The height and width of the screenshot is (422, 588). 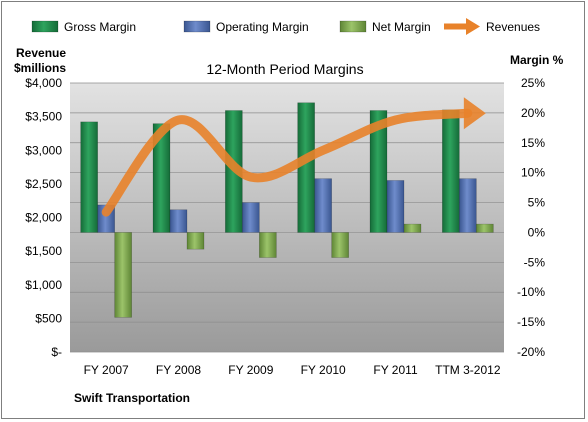 What do you see at coordinates (533, 113) in the screenshot?
I see `right-tick-label: 20%` at bounding box center [533, 113].